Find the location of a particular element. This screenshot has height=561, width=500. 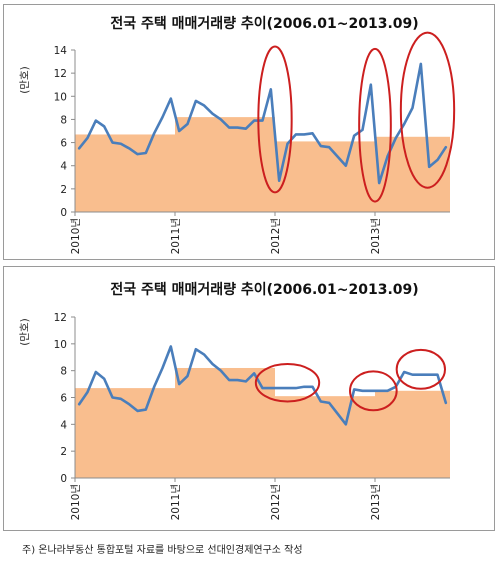

y-tick-label: 14 is located at coordinates (61, 51).